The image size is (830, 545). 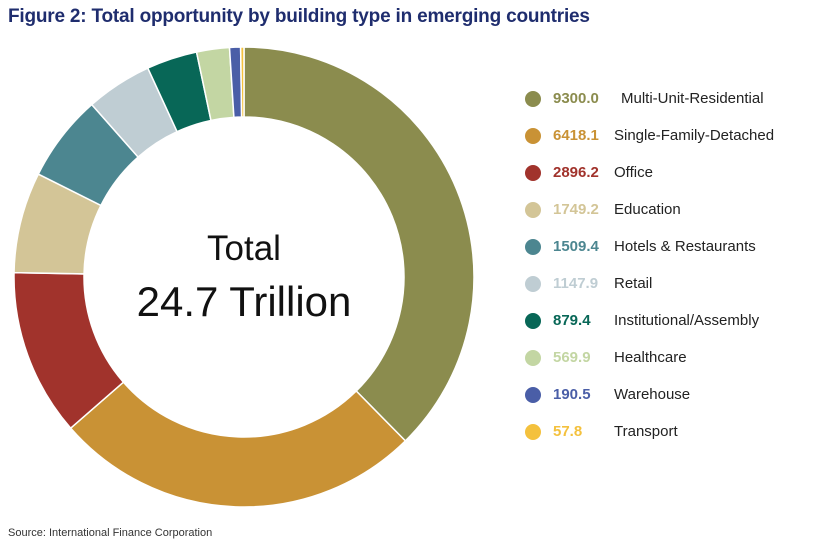 What do you see at coordinates (650, 357) in the screenshot?
I see `legend-label: Healthcare` at bounding box center [650, 357].